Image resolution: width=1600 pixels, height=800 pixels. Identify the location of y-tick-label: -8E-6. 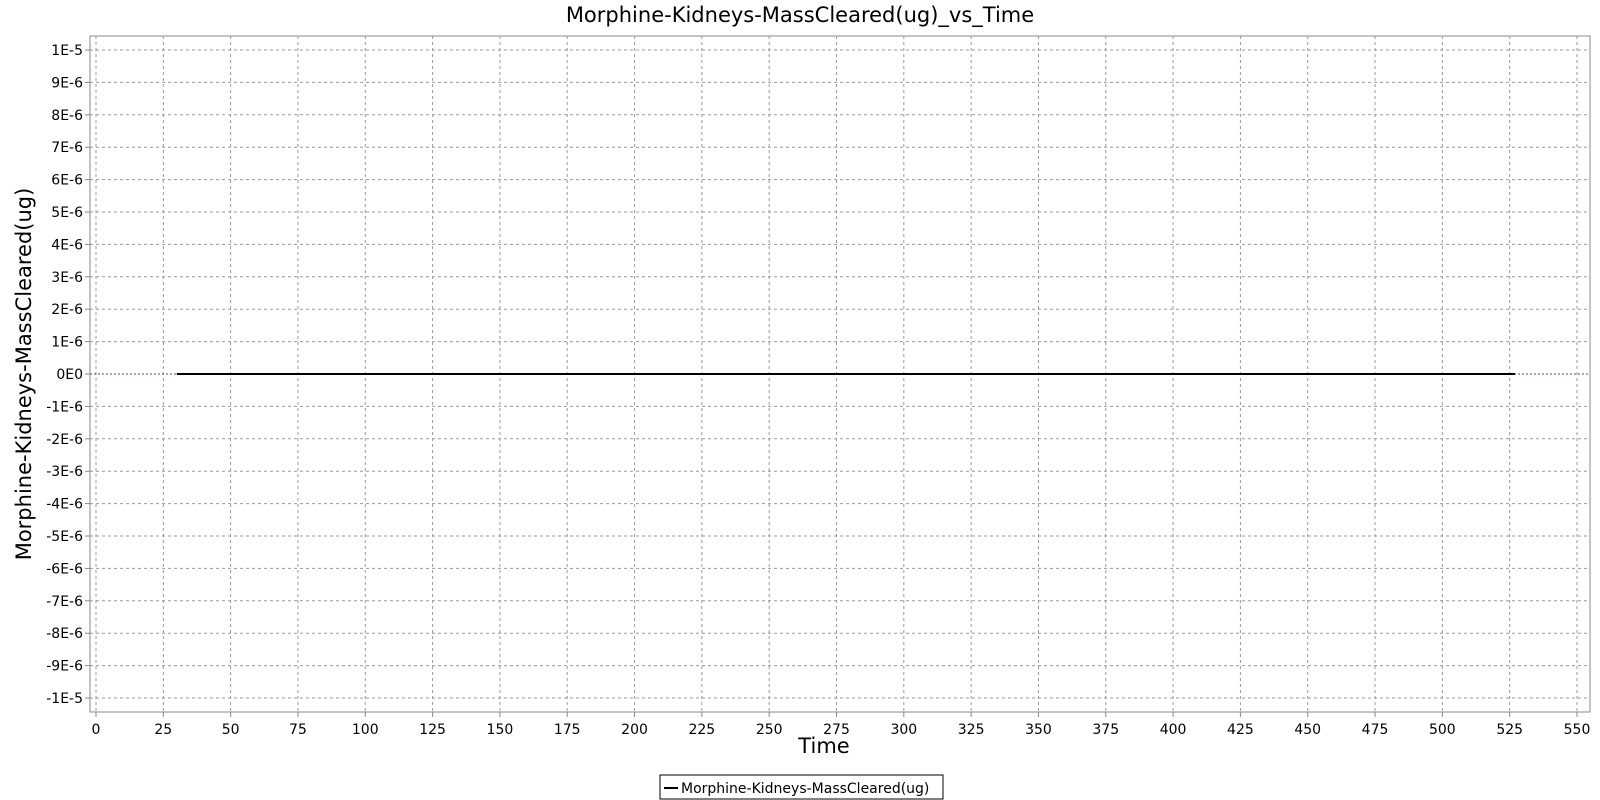
(64, 634).